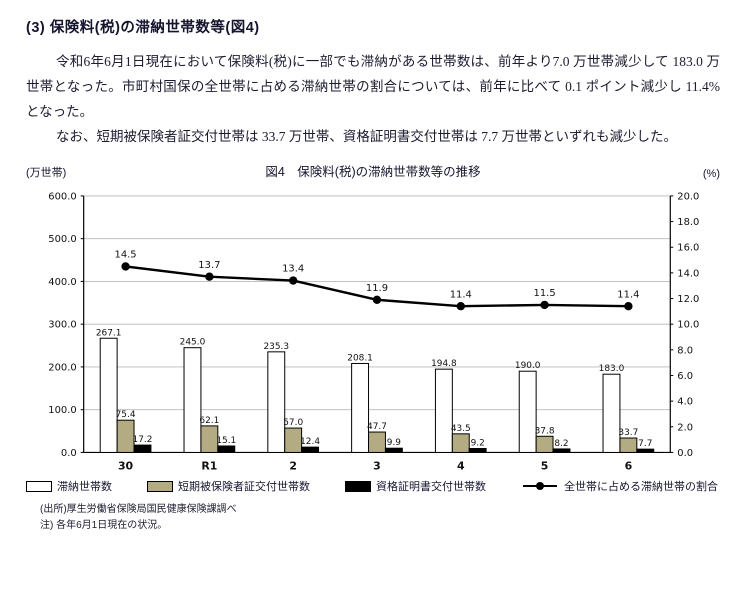  Describe the element at coordinates (62, 325) in the screenshot. I see `left-axis-tick-label: 300.0` at that location.